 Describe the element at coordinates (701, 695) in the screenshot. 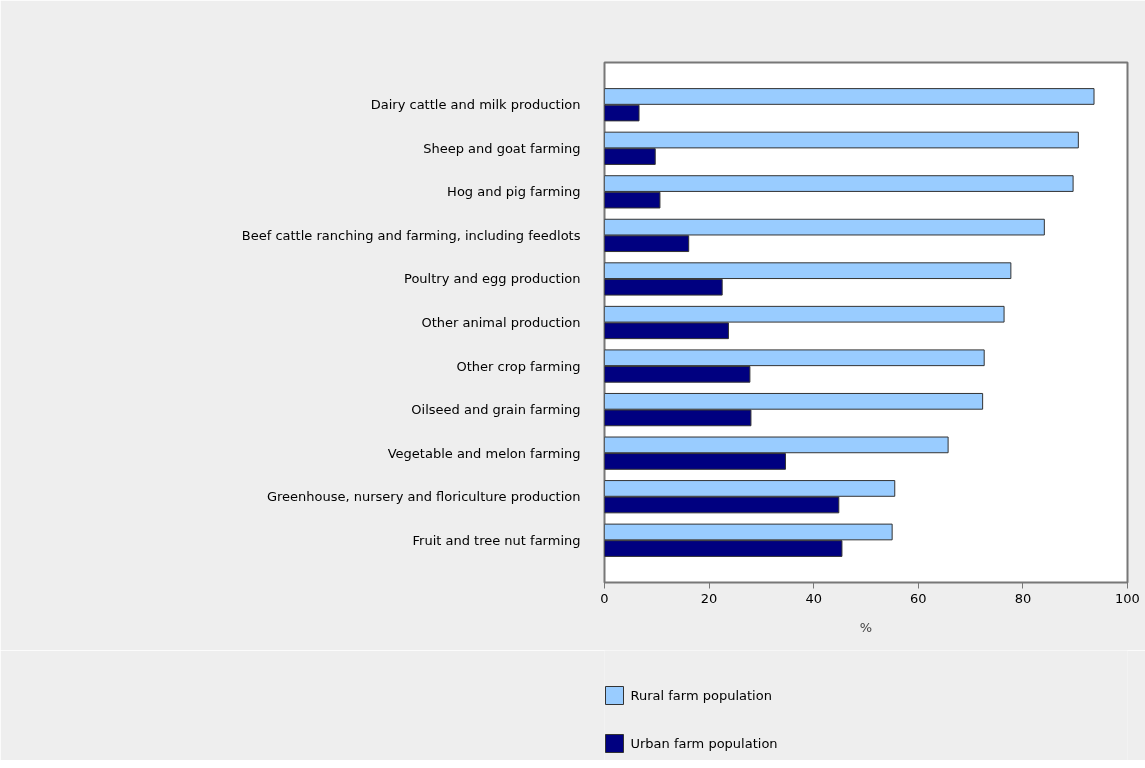

I see `legend-label: Rural farm population` at that location.